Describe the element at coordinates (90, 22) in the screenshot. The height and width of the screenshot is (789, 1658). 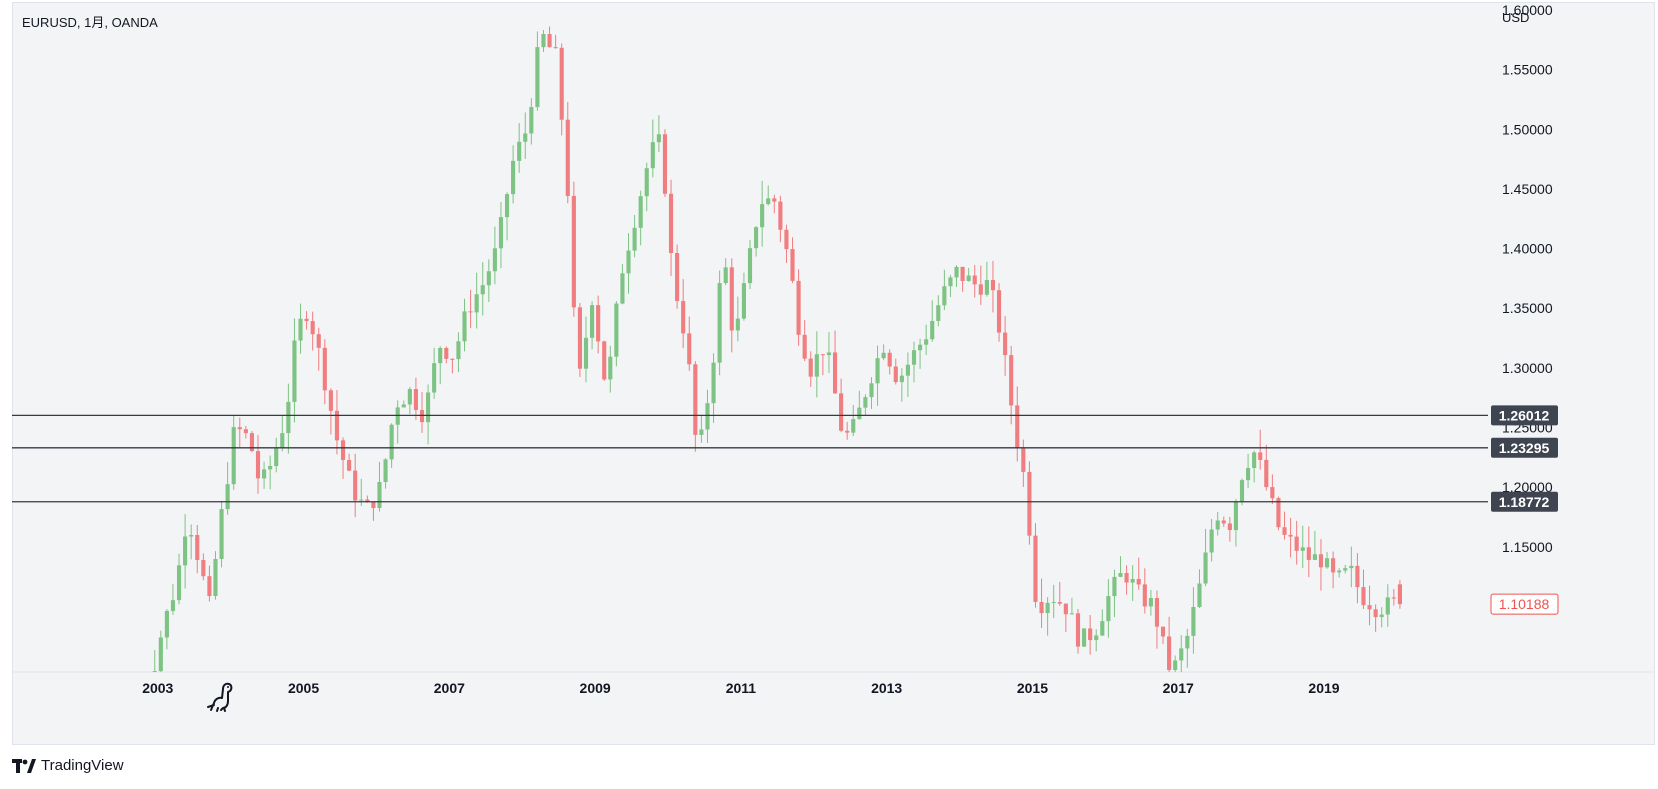
I see `symbol-title: EURUSD, 1月, OANDA` at that location.